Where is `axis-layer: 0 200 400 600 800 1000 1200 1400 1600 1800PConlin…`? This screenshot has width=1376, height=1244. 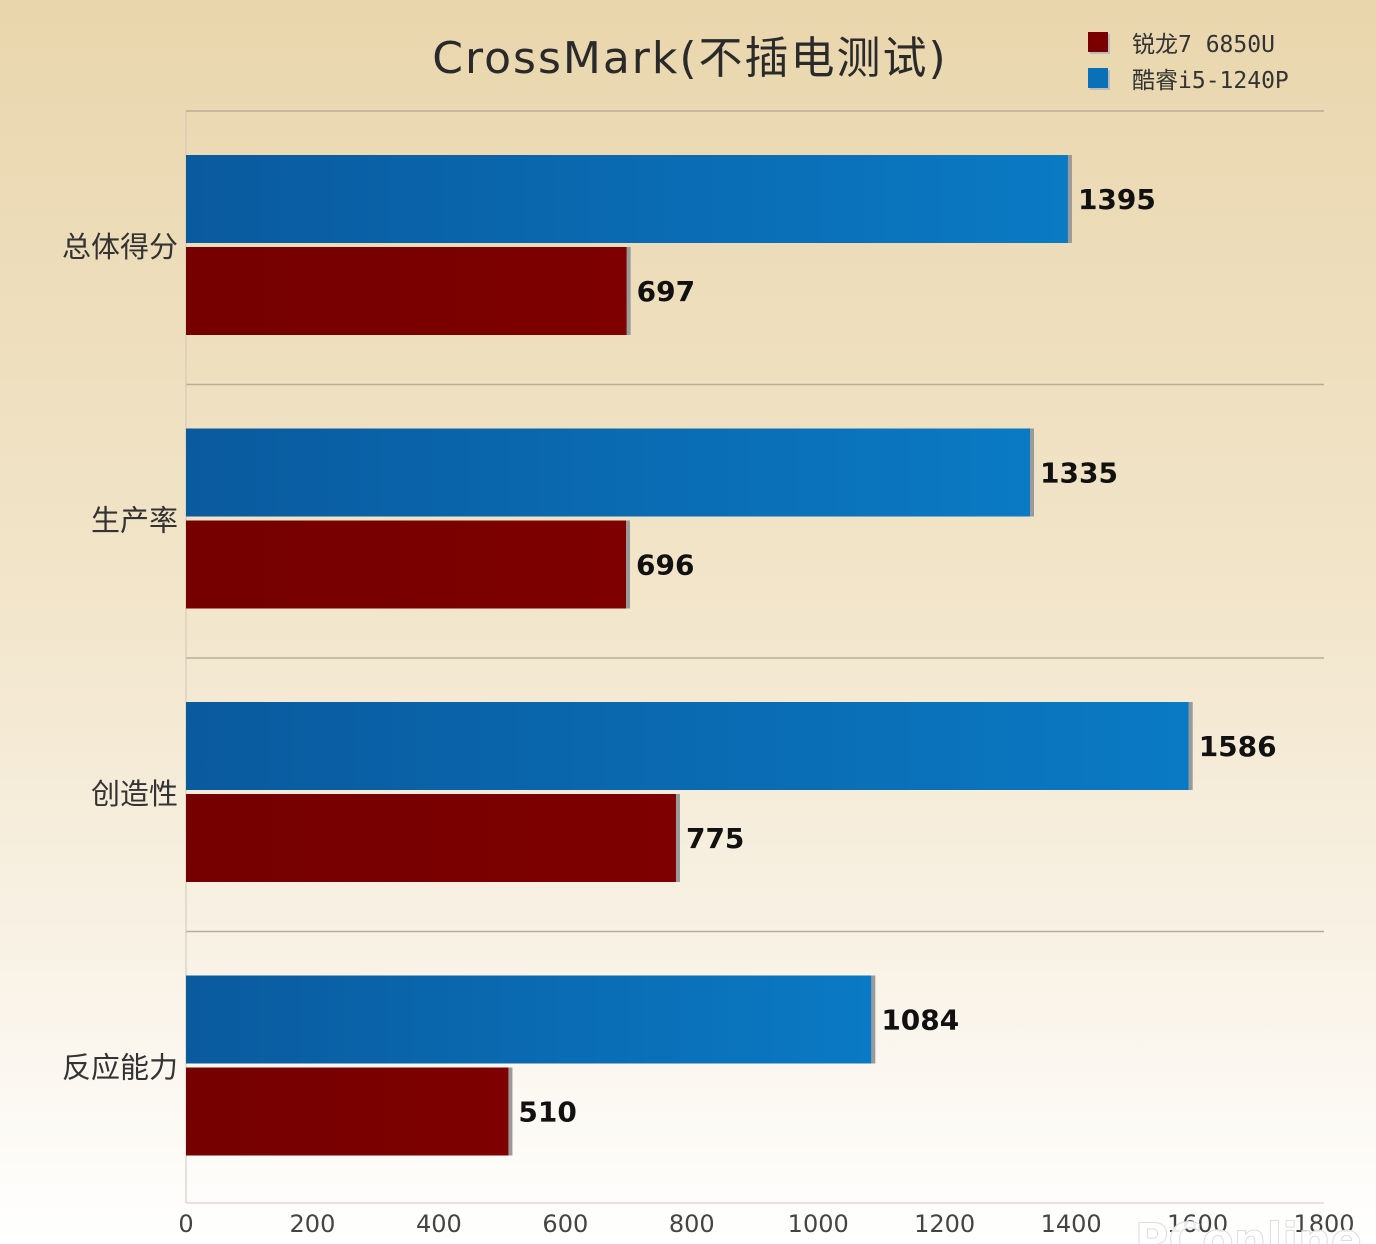
axis-layer: 0 200 400 600 800 1000 1200 1400 1600 1800PConlin… is located at coordinates (770, 1227).